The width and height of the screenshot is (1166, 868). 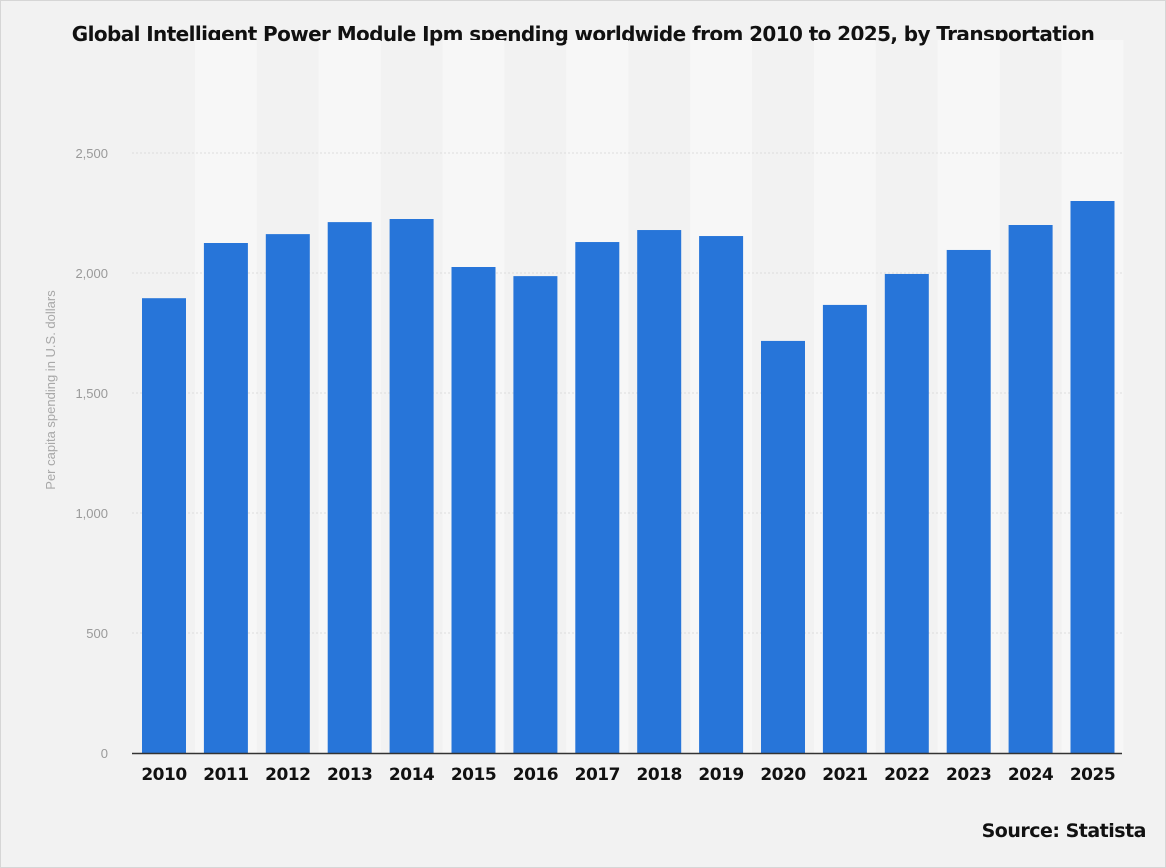 I want to click on x-tick-label: 2011, so click(x=225, y=775).